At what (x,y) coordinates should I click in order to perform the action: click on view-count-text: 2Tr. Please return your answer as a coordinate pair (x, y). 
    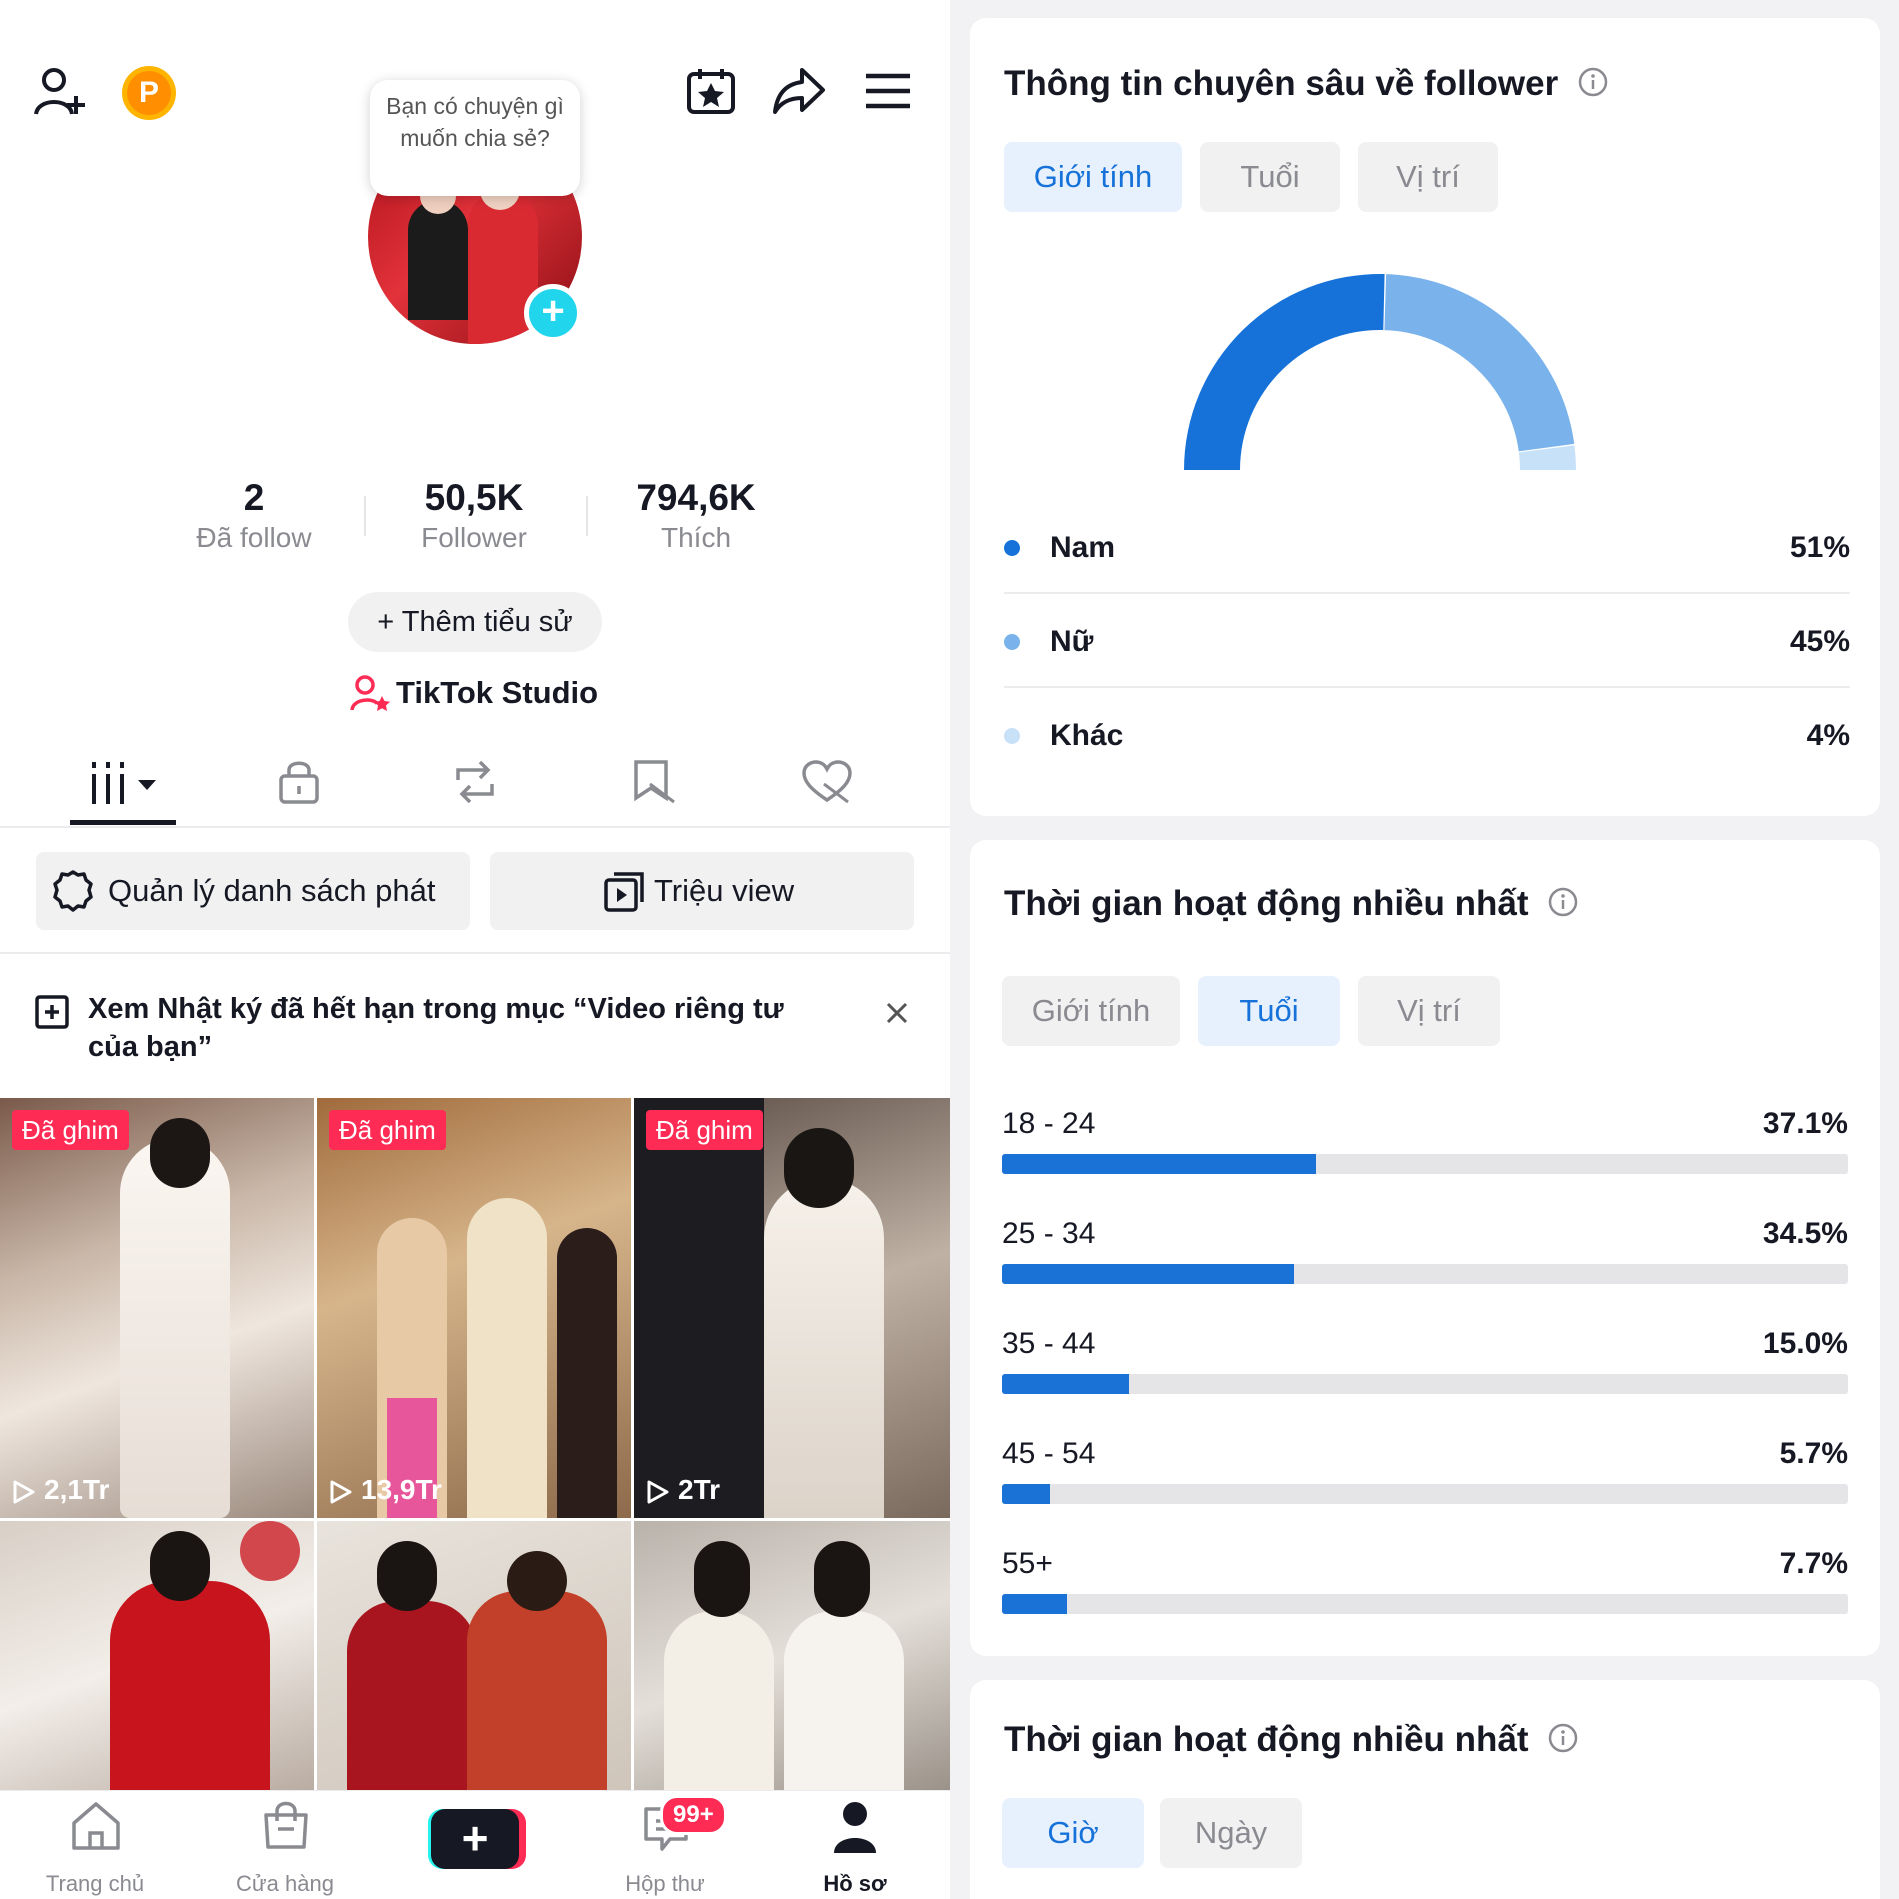
    Looking at the image, I should click on (699, 1489).